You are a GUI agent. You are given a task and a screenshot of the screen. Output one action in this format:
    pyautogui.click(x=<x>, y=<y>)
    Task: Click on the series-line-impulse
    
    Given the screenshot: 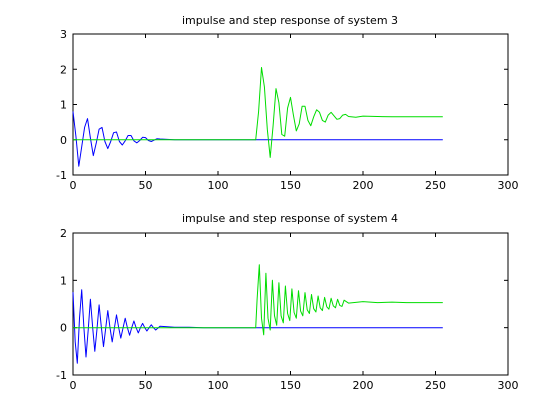 What is the action you would take?
    pyautogui.click(x=257, y=326)
    